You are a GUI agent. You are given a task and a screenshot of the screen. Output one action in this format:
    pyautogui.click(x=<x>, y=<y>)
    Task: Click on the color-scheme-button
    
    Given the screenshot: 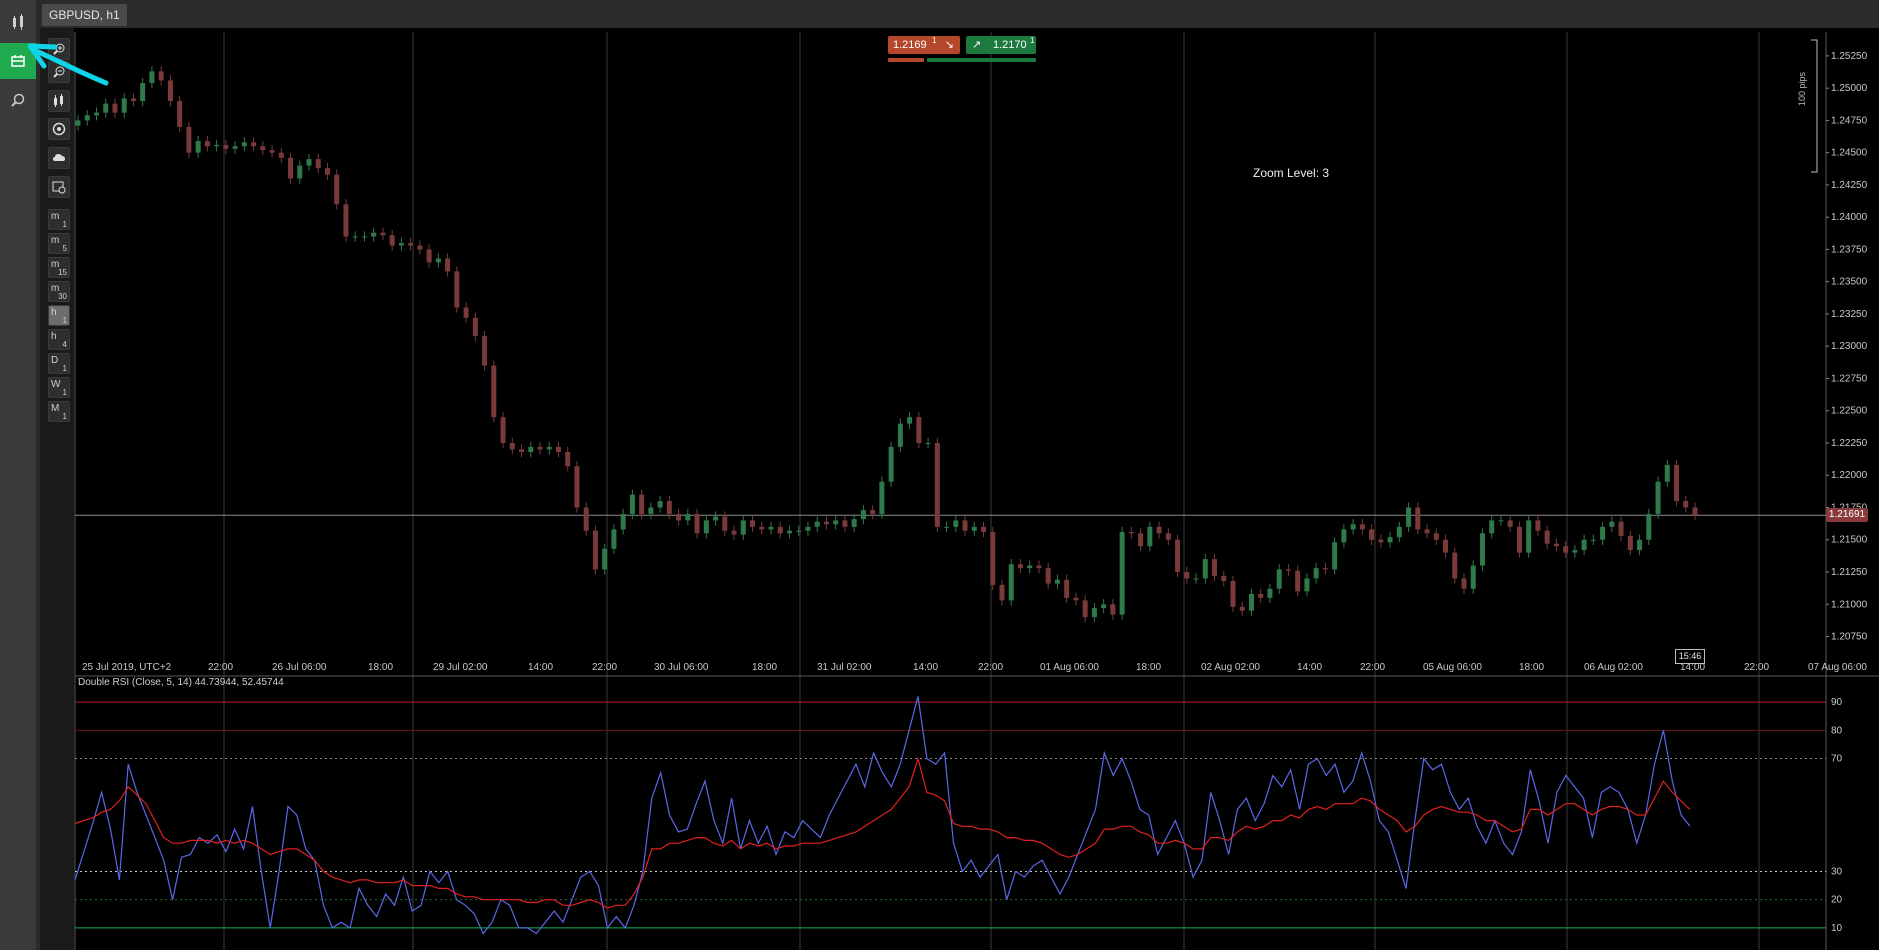 What is the action you would take?
    pyautogui.click(x=59, y=129)
    